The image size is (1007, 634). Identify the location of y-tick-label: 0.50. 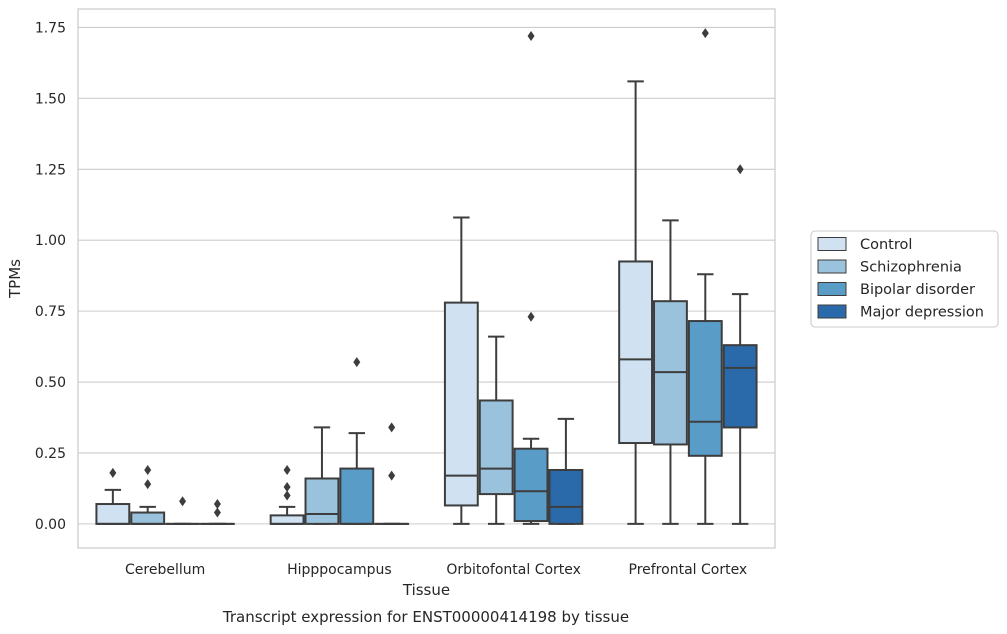
(50, 383).